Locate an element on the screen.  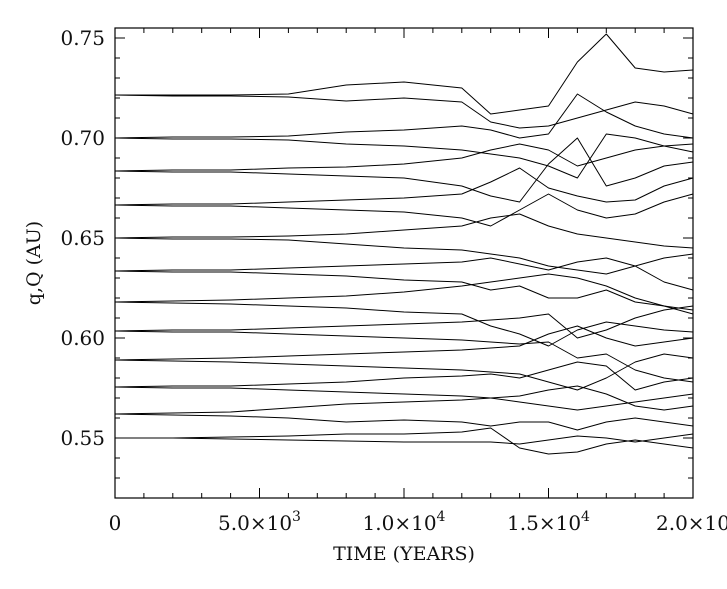
y-tick-label-4: 0.70 is located at coordinates (82, 138).